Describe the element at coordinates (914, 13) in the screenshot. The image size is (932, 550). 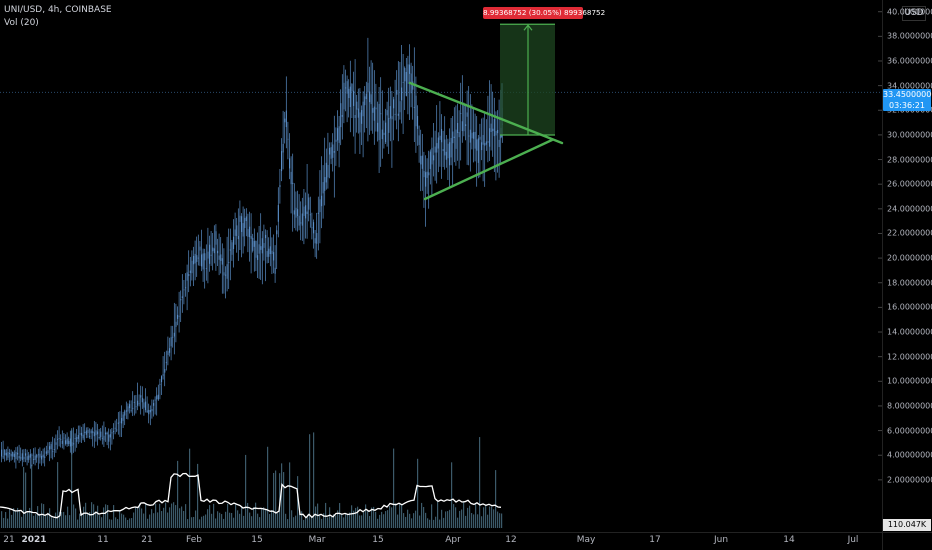
I see `currency-label: USD` at that location.